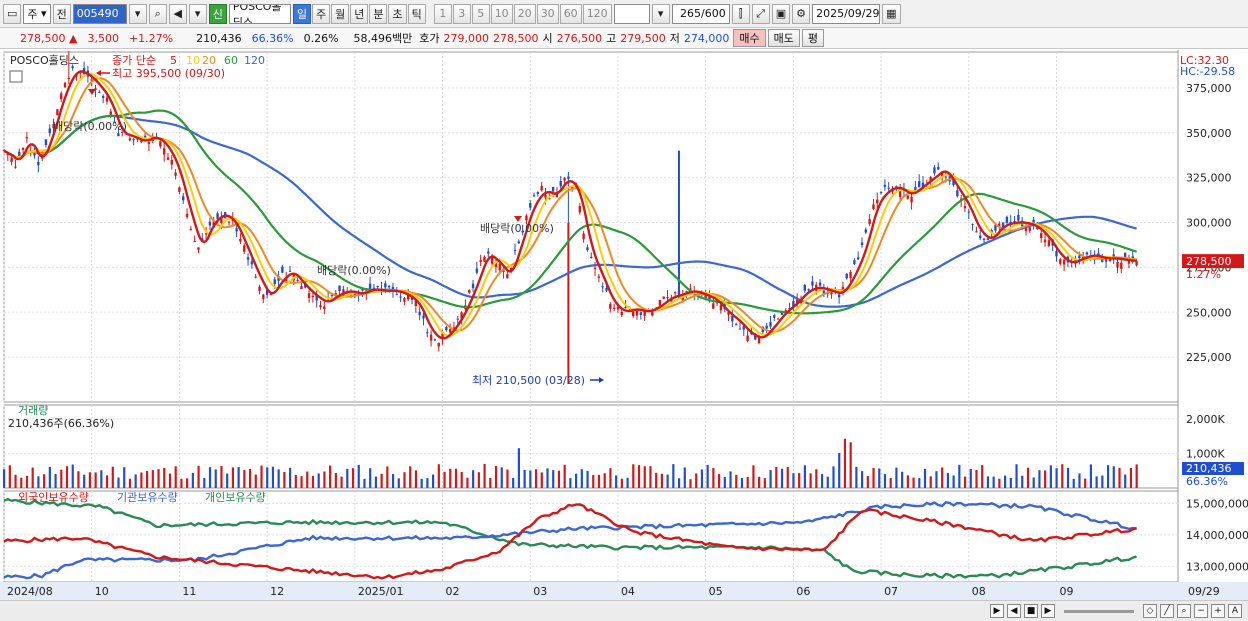 The image size is (1248, 621). What do you see at coordinates (12, 13) in the screenshot?
I see `layout-icon: ▭` at bounding box center [12, 13].